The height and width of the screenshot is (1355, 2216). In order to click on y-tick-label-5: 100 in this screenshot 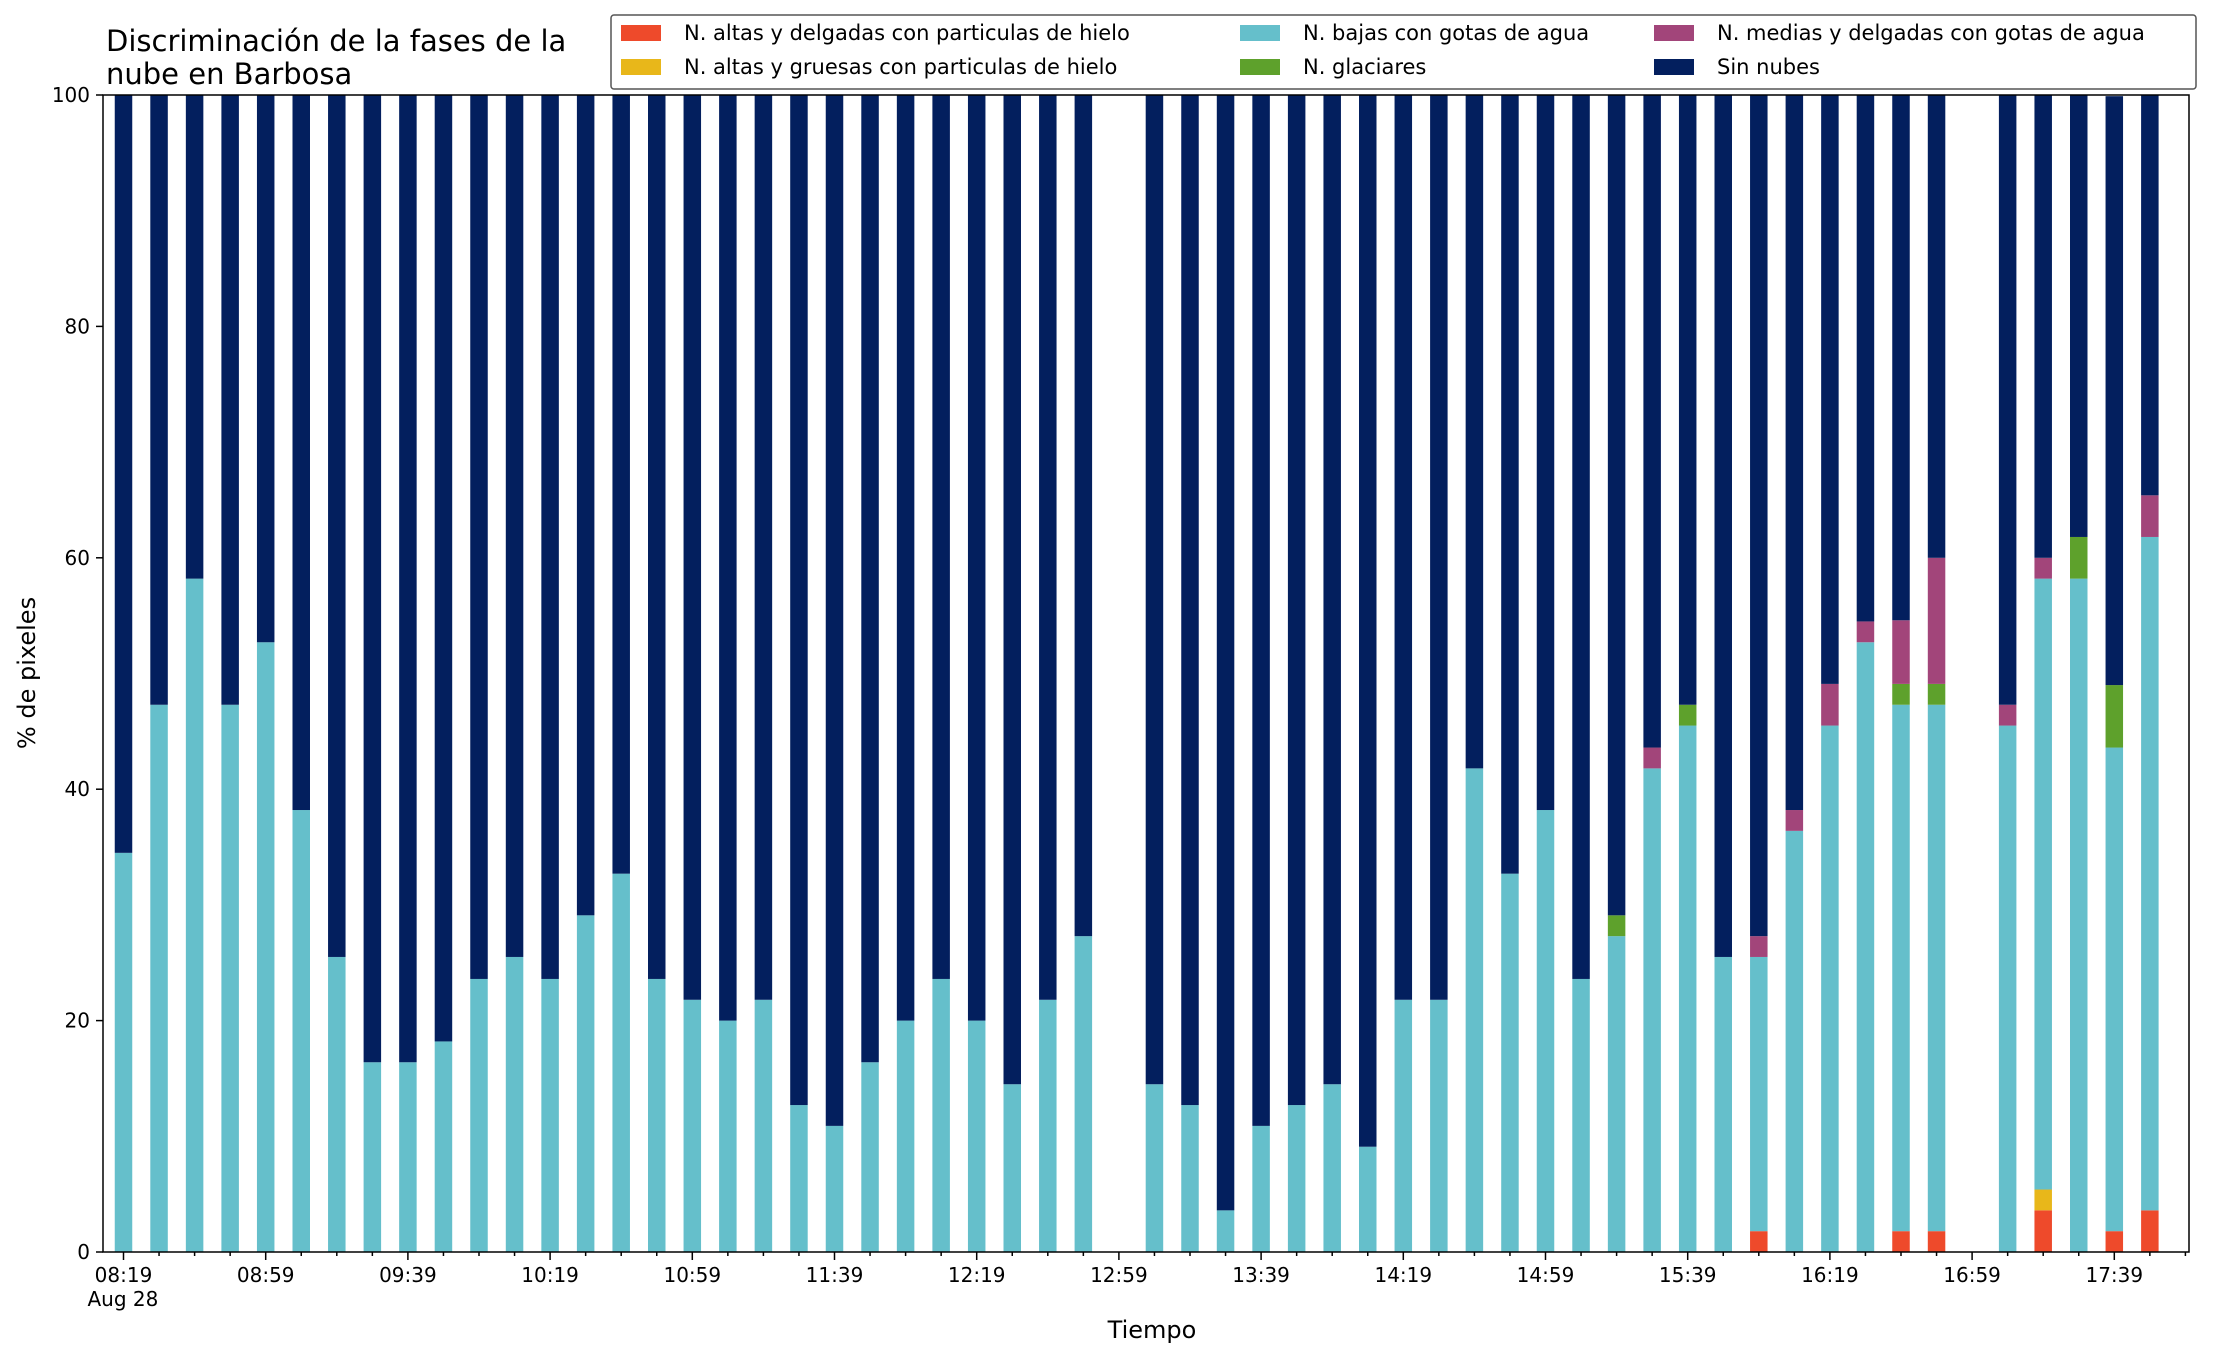, I will do `click(71, 95)`.